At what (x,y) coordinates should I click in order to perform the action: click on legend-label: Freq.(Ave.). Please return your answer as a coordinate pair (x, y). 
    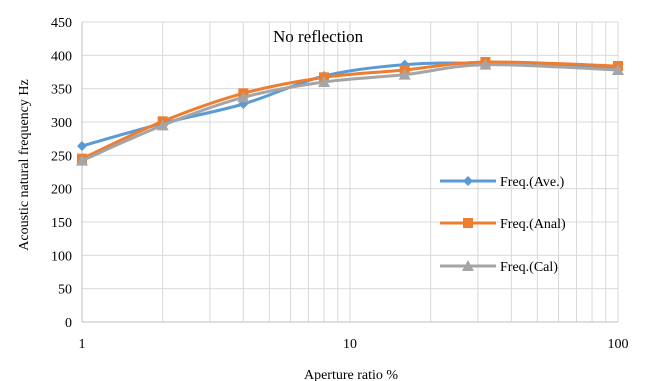
    Looking at the image, I should click on (532, 182).